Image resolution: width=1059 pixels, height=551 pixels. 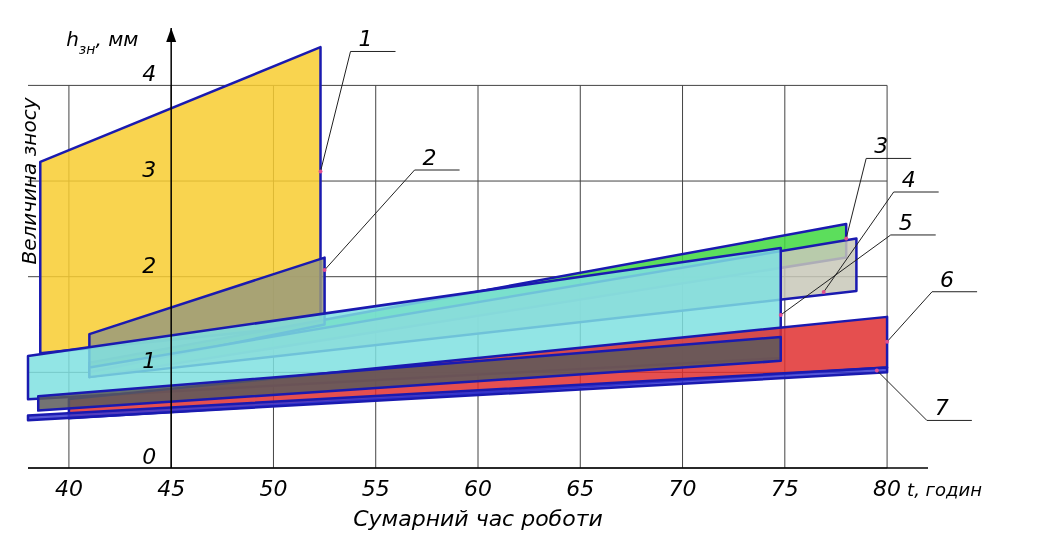 I want to click on y-tick-label: 3, so click(x=149, y=170).